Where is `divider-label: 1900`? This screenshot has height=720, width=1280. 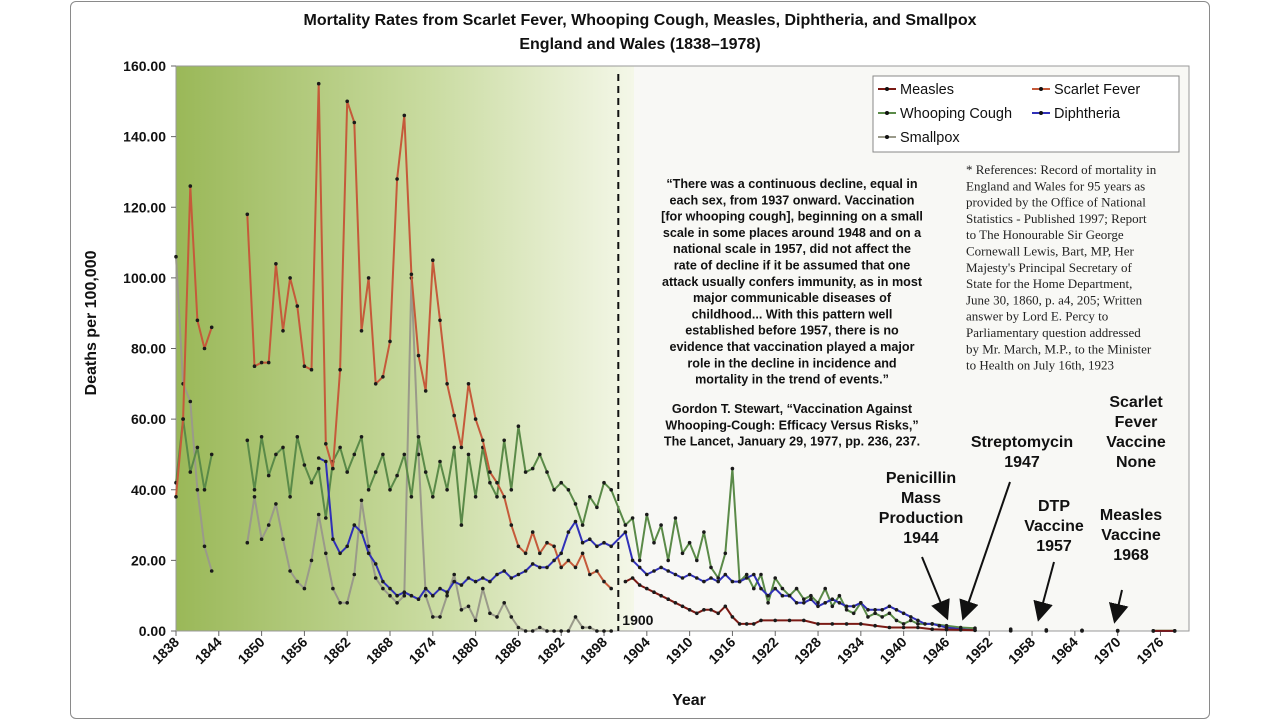
divider-label: 1900 is located at coordinates (637, 620).